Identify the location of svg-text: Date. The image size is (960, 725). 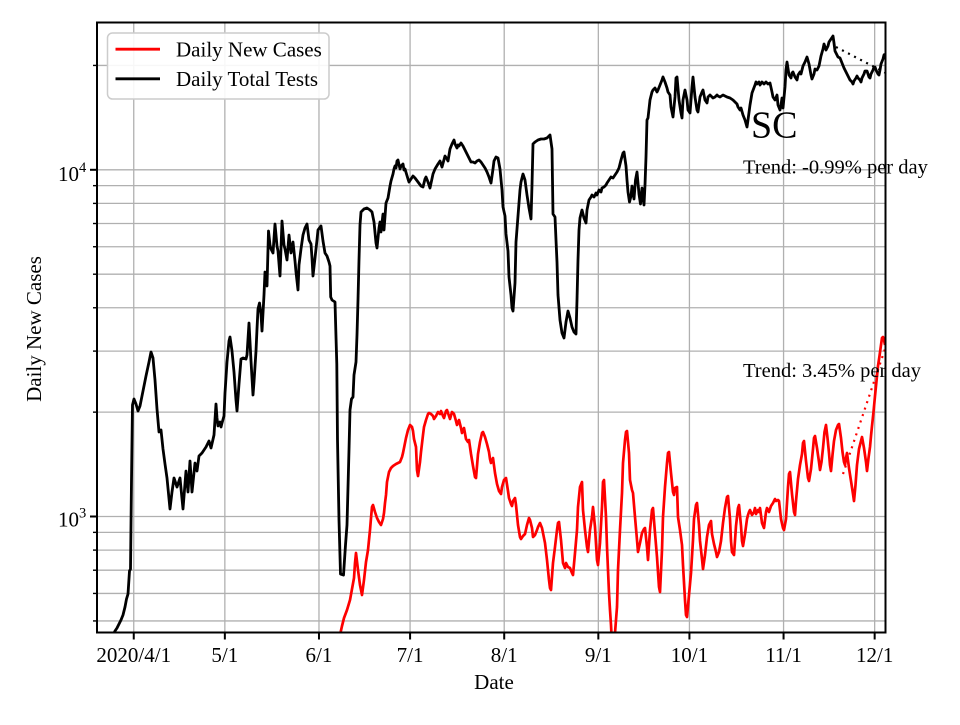
(494, 682).